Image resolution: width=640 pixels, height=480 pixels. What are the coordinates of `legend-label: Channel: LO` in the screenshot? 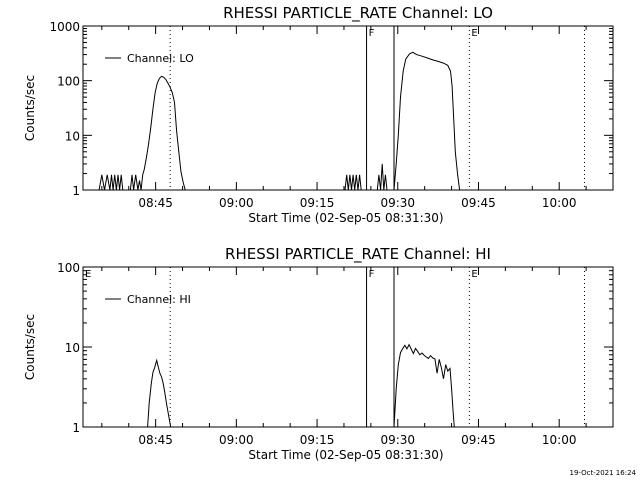 It's located at (160, 58).